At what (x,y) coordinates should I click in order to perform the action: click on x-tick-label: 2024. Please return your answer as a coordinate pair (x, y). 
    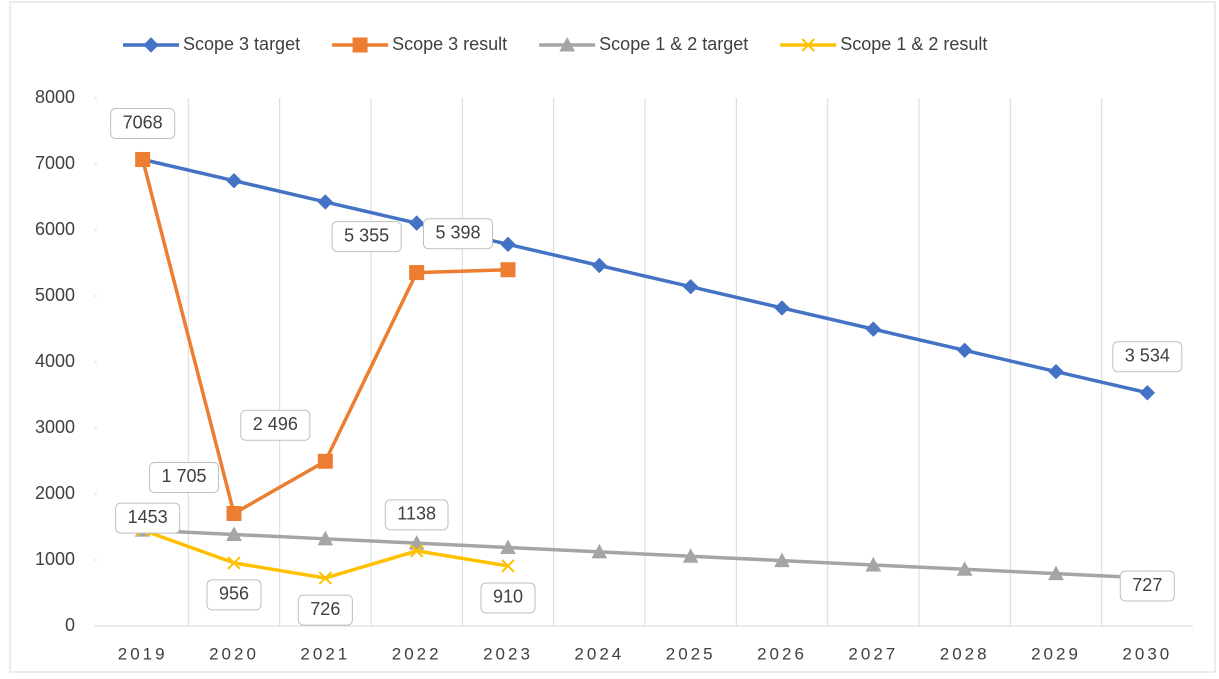
    Looking at the image, I should click on (599, 653).